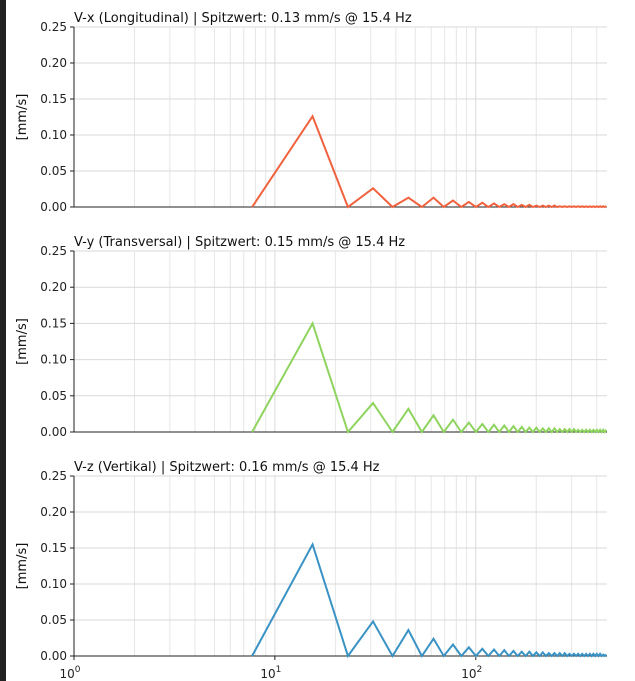 Image resolution: width=635 pixels, height=681 pixels. I want to click on x-tick-label: 10², so click(471, 673).